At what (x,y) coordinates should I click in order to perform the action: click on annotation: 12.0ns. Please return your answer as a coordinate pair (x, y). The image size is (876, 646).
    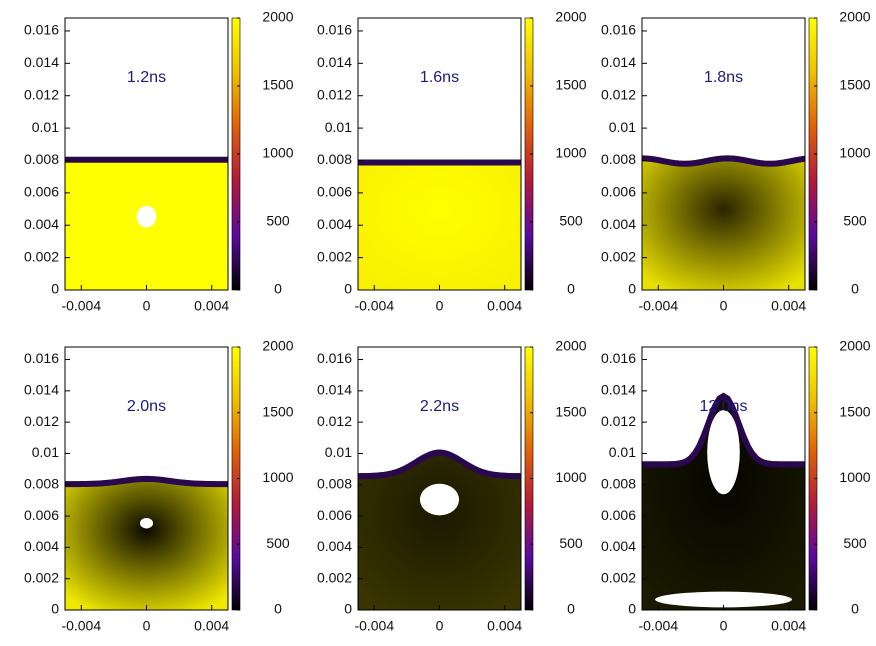
    Looking at the image, I should click on (723, 406).